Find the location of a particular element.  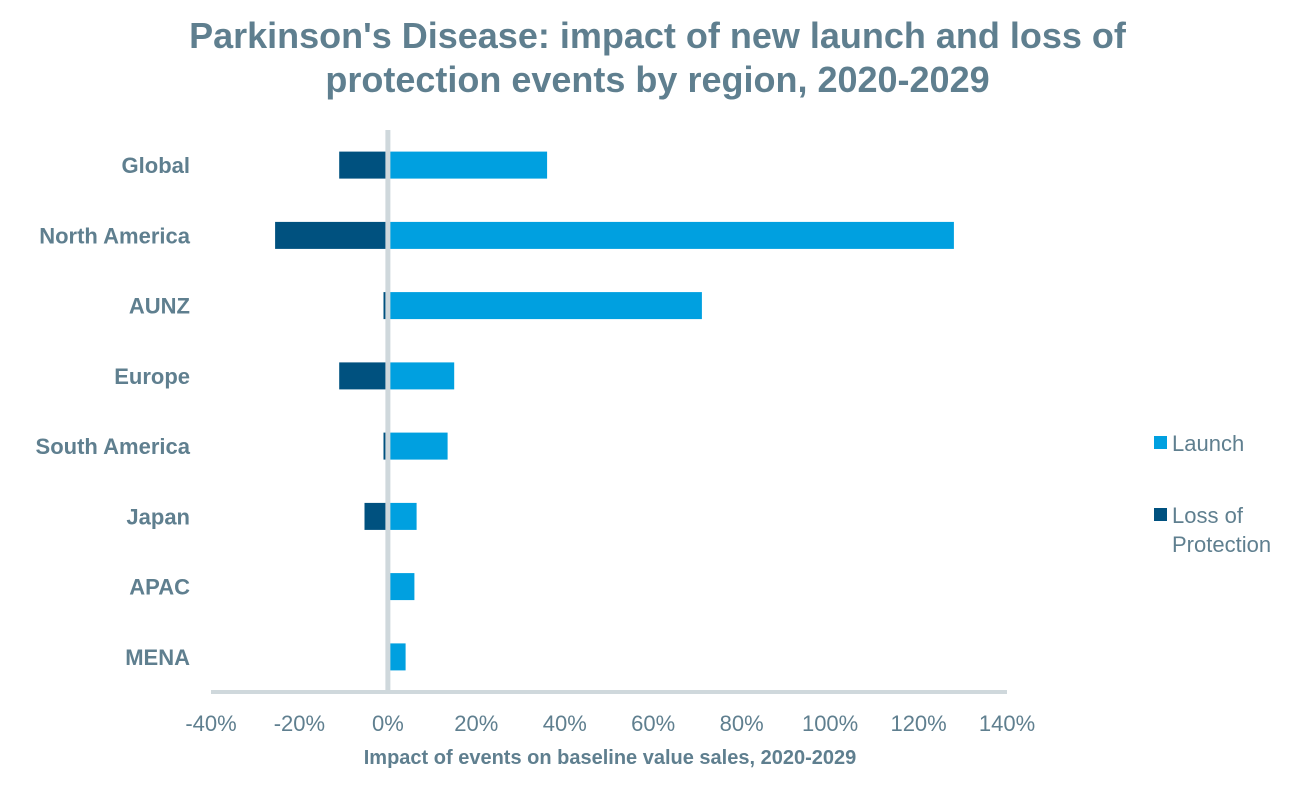

bar-launch-south-america is located at coordinates (417, 446).